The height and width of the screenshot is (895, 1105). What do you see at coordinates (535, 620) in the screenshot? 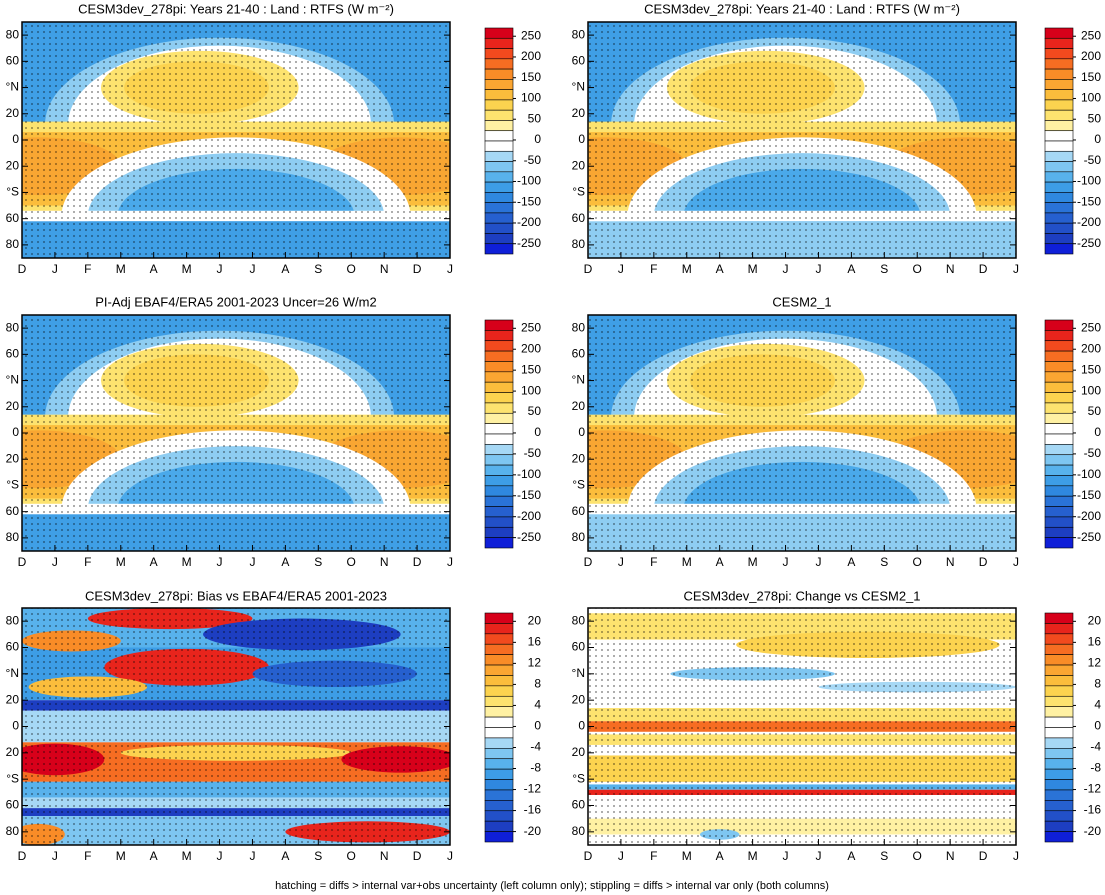
I see `colorbar-label: 20` at bounding box center [535, 620].